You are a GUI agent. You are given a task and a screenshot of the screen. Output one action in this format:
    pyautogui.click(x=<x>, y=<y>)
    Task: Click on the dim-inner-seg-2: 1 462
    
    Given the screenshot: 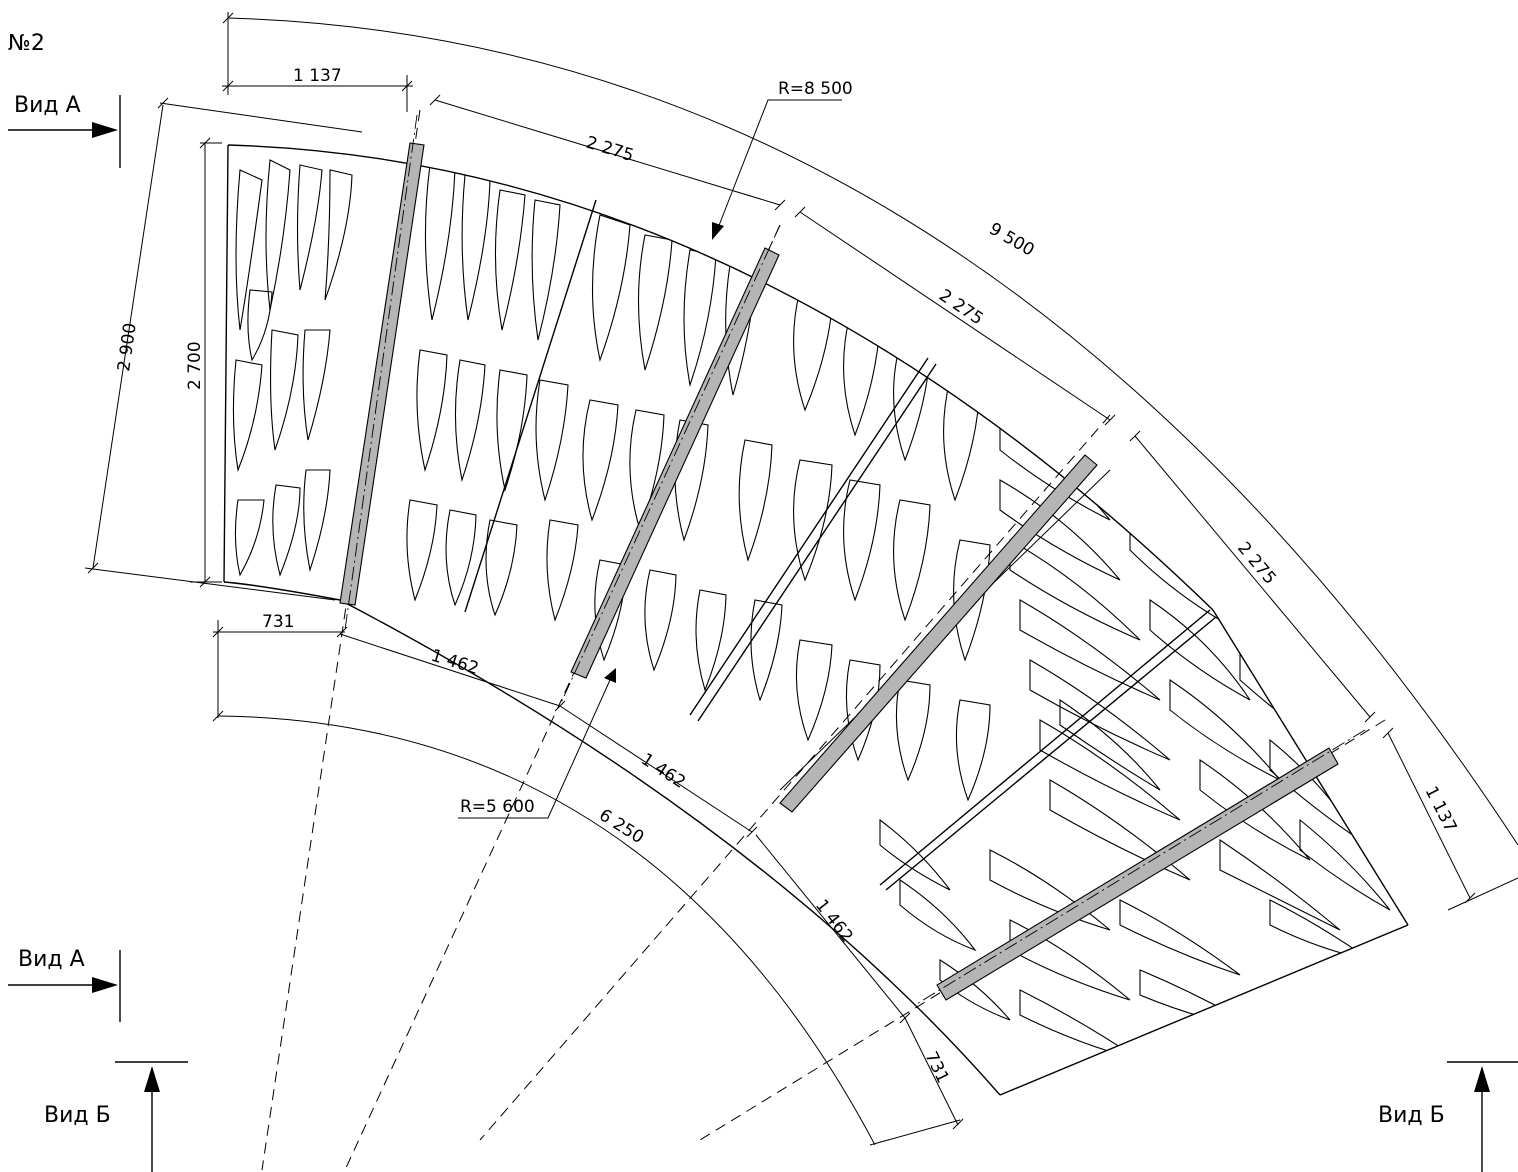 What is the action you would take?
    pyautogui.click(x=663, y=770)
    